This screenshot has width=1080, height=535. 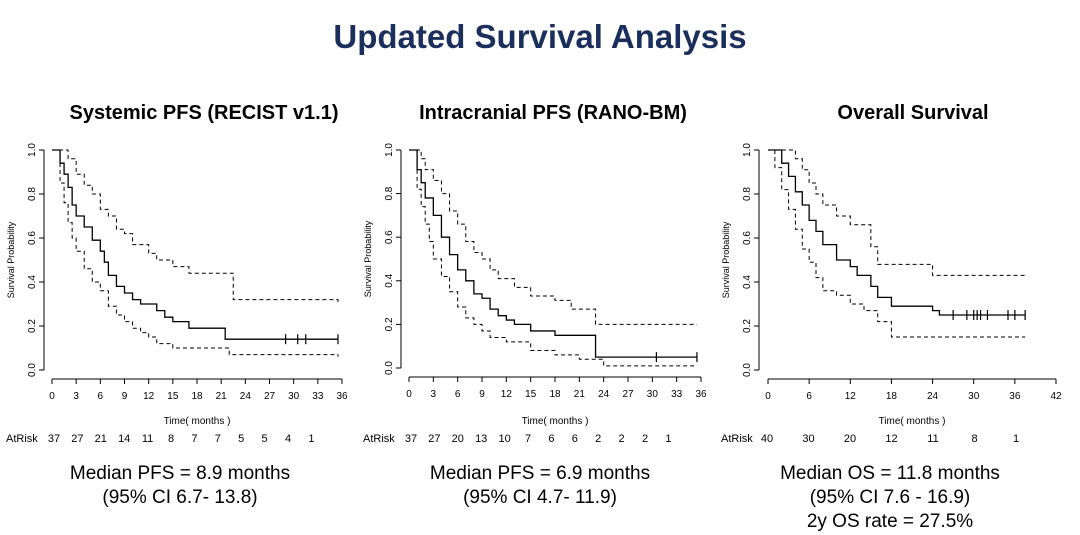 I want to click on atrisk-count: 13, so click(x=481, y=439).